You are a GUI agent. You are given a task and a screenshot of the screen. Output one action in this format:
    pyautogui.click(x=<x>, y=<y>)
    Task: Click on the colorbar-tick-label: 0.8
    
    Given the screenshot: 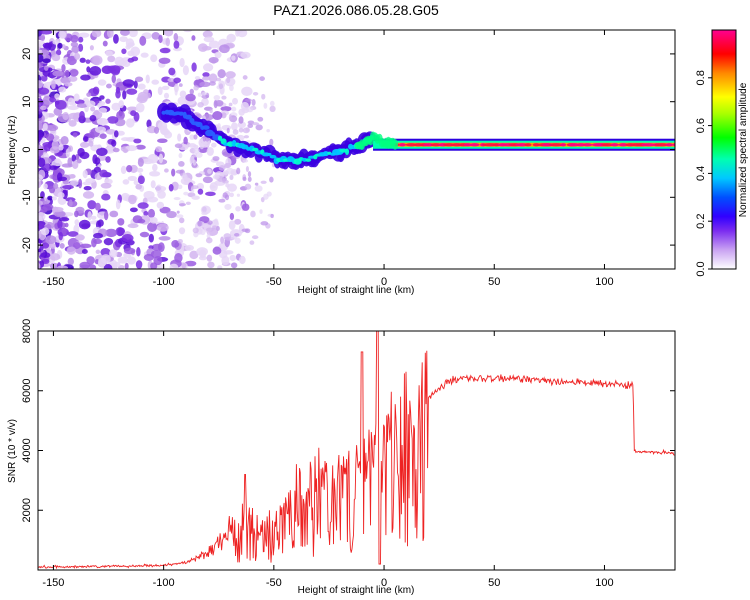 What is the action you would take?
    pyautogui.click(x=701, y=77)
    